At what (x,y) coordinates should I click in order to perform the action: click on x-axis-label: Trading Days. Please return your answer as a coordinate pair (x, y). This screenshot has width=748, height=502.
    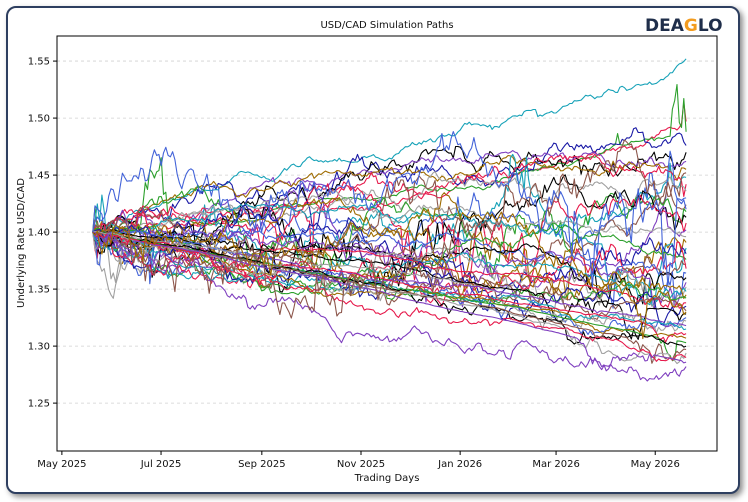
    Looking at the image, I should click on (387, 478).